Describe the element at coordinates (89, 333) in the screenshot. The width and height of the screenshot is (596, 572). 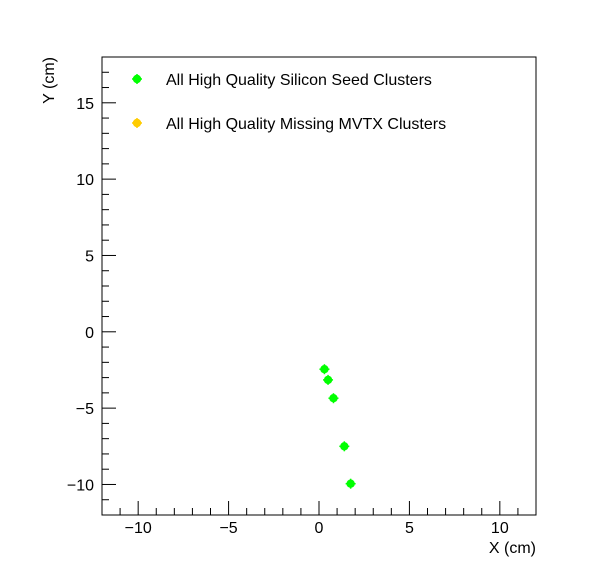
I see `y-tick-label: 0` at that location.